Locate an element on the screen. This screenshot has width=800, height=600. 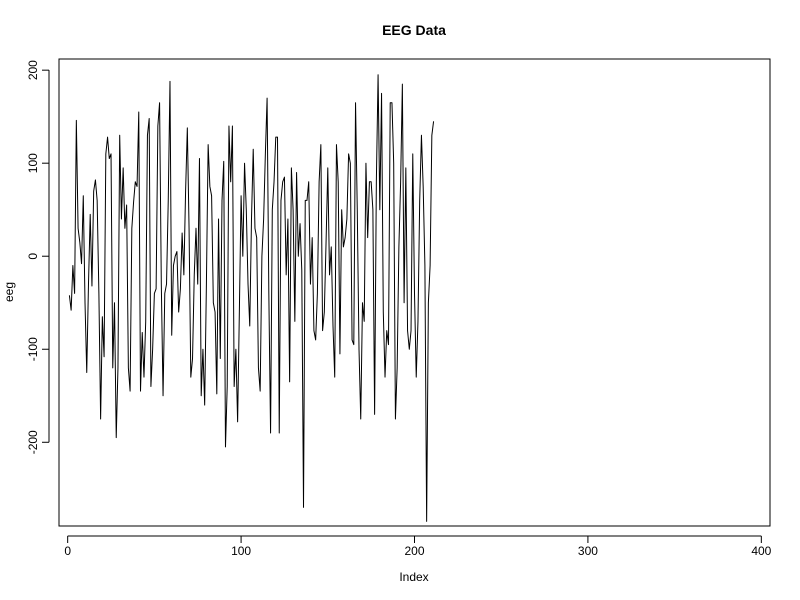
chart-title: EEG Data is located at coordinates (414, 30).